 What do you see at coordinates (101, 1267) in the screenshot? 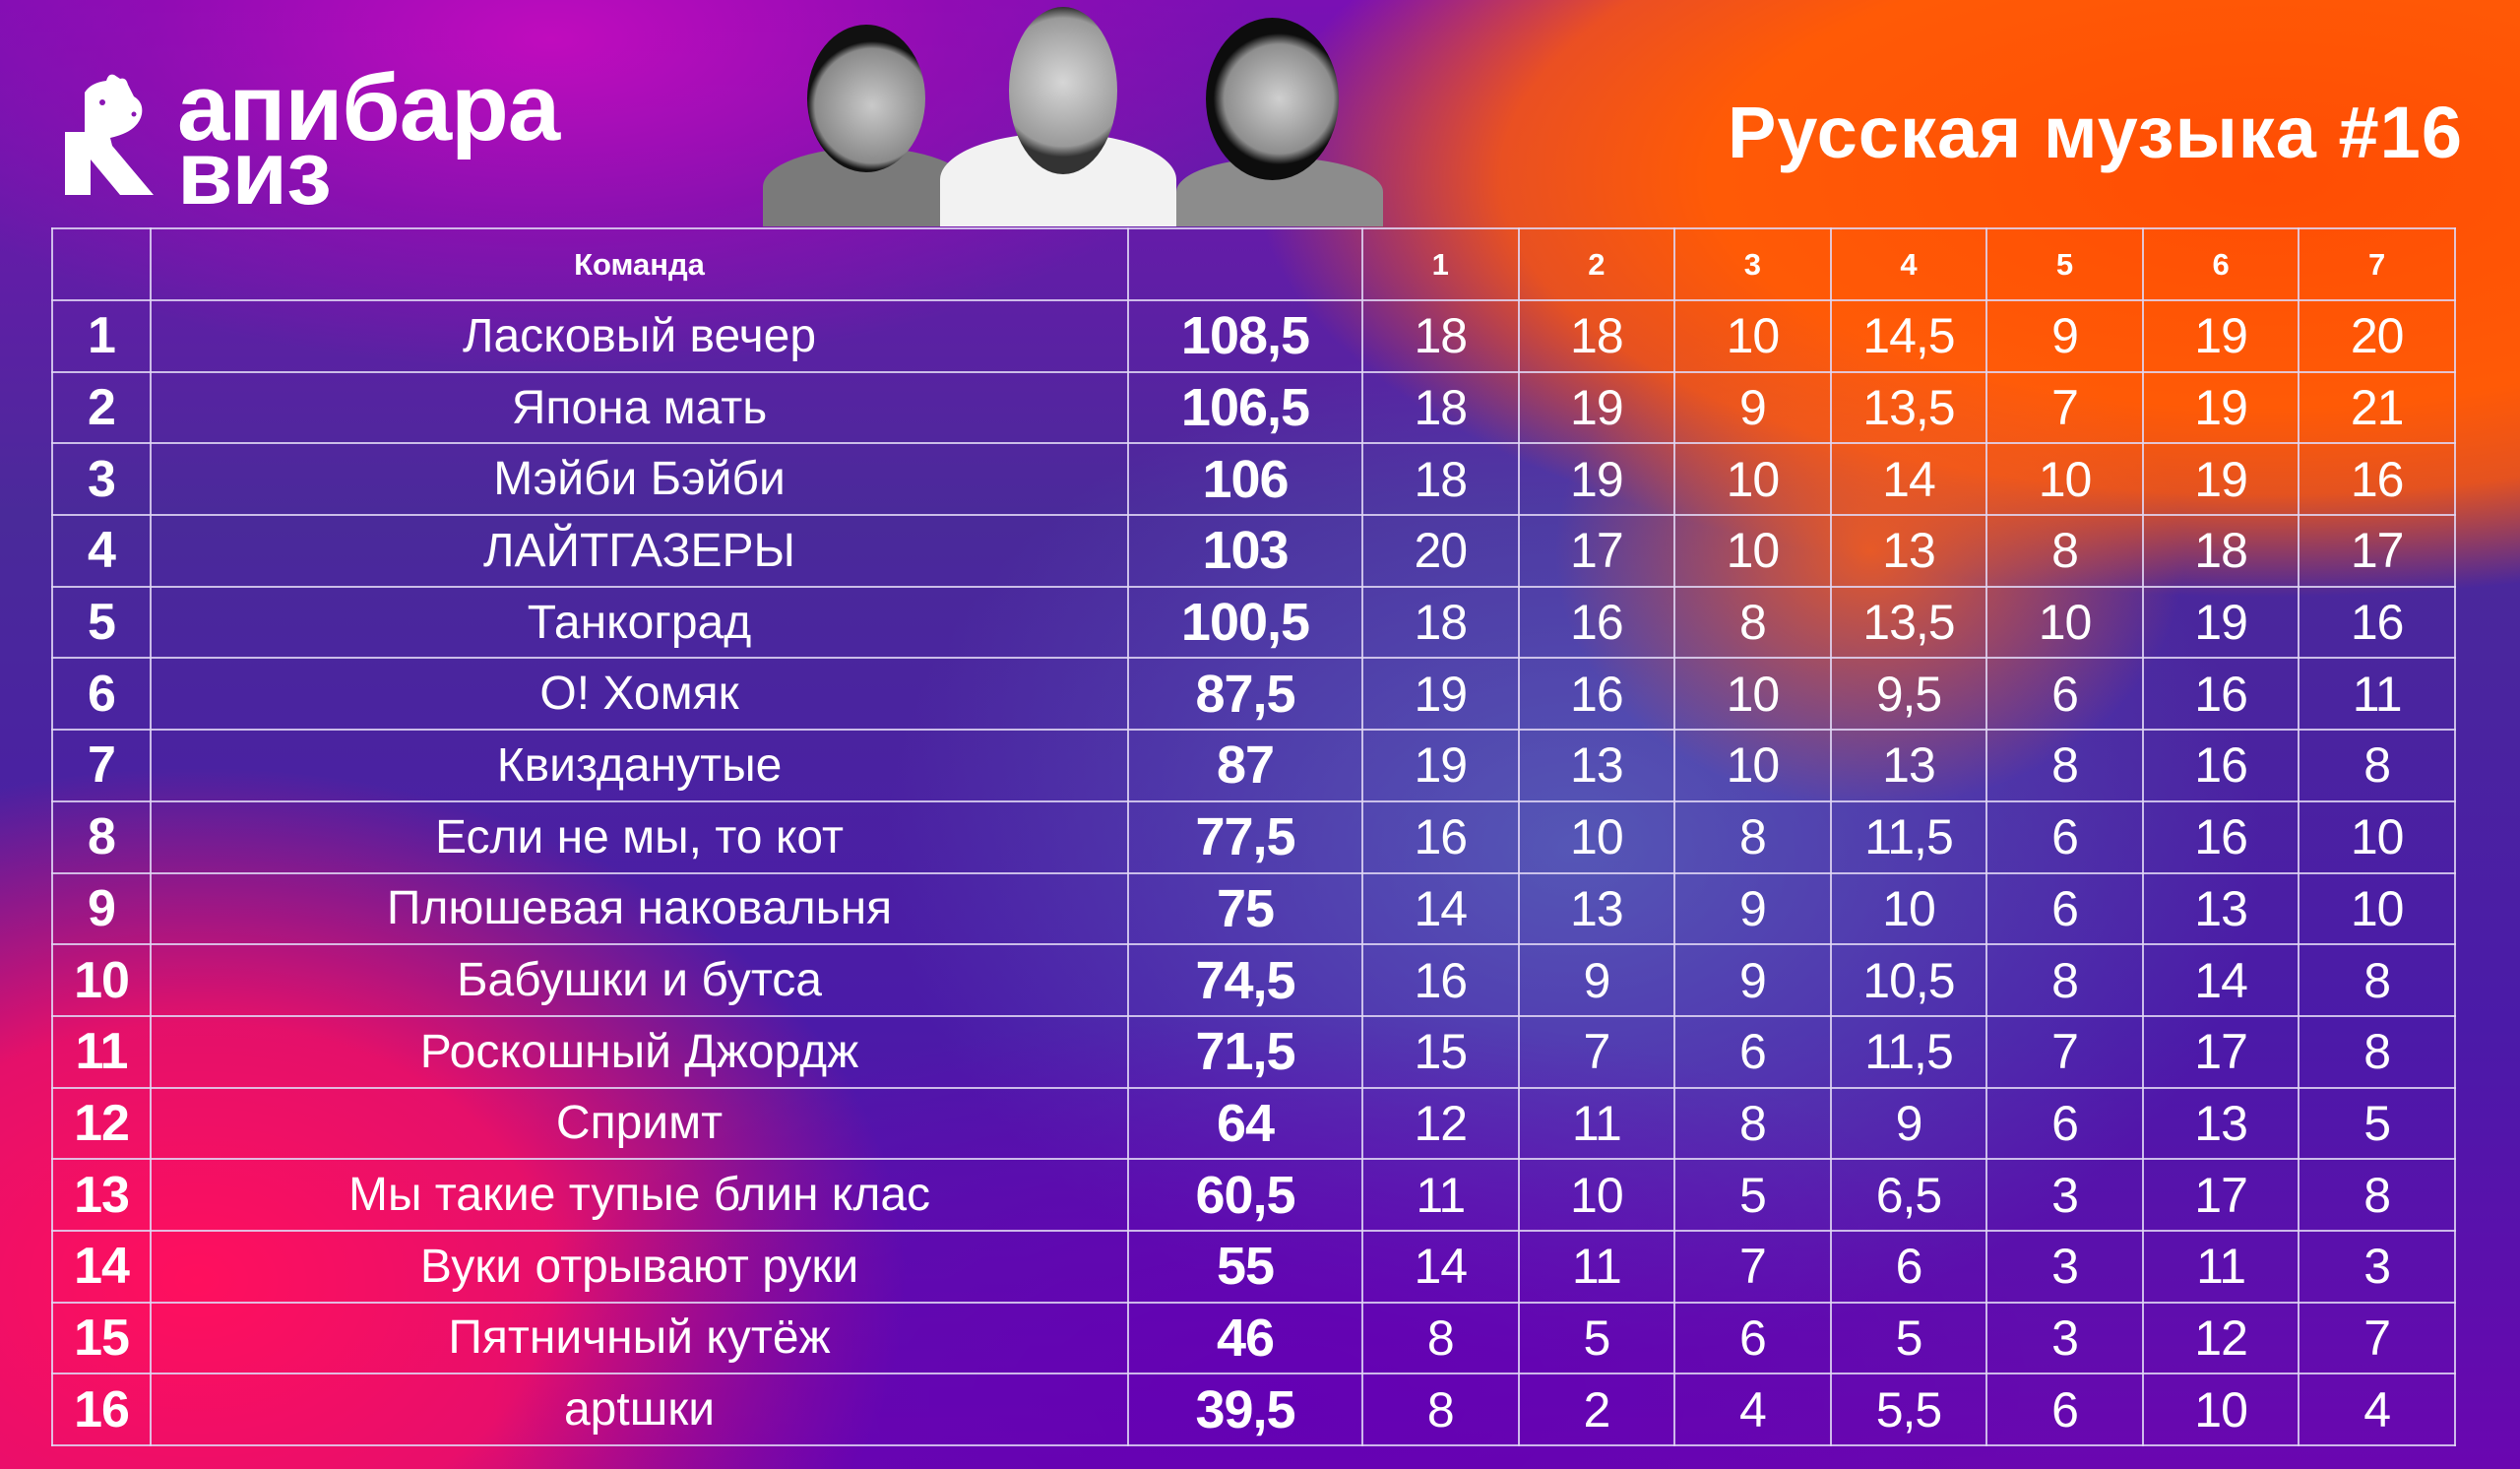
I see `rank-cell: 14` at bounding box center [101, 1267].